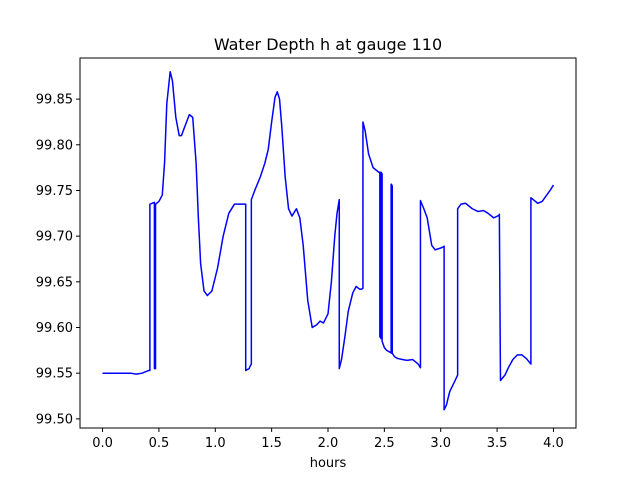 This screenshot has width=640, height=485. Describe the element at coordinates (271, 443) in the screenshot. I see `x-tick-label: 1.5` at that location.